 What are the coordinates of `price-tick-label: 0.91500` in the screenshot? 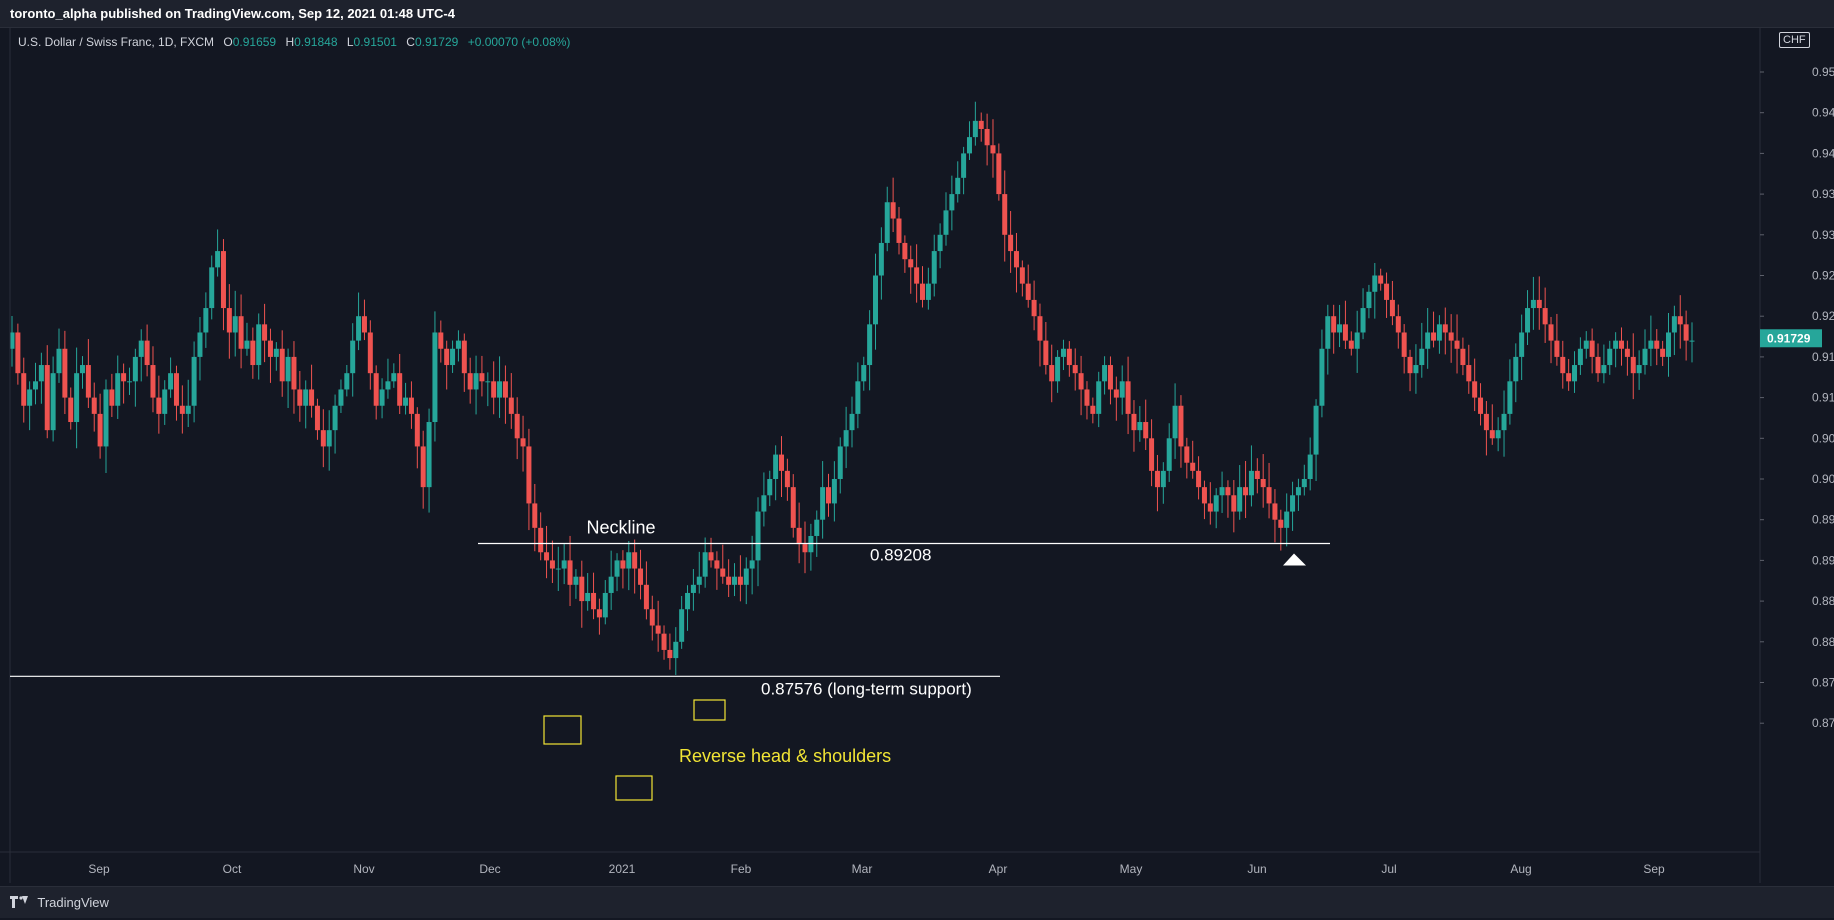 It's located at (1823, 357).